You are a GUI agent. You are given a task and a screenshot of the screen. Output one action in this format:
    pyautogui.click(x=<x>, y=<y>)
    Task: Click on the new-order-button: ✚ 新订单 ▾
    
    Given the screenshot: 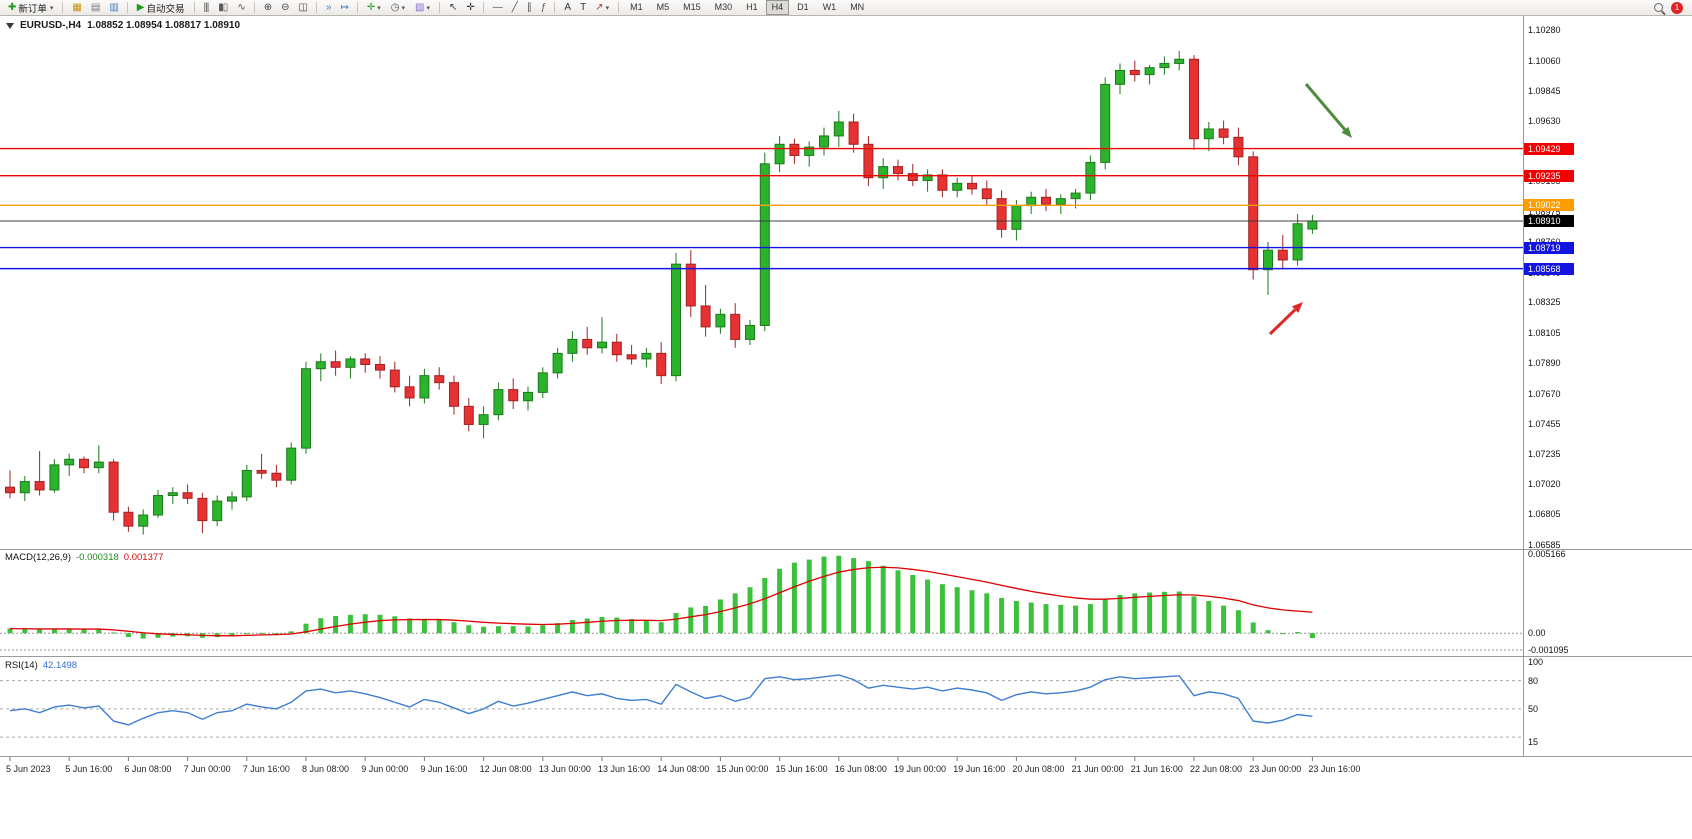 What is the action you would take?
    pyautogui.click(x=30, y=7)
    